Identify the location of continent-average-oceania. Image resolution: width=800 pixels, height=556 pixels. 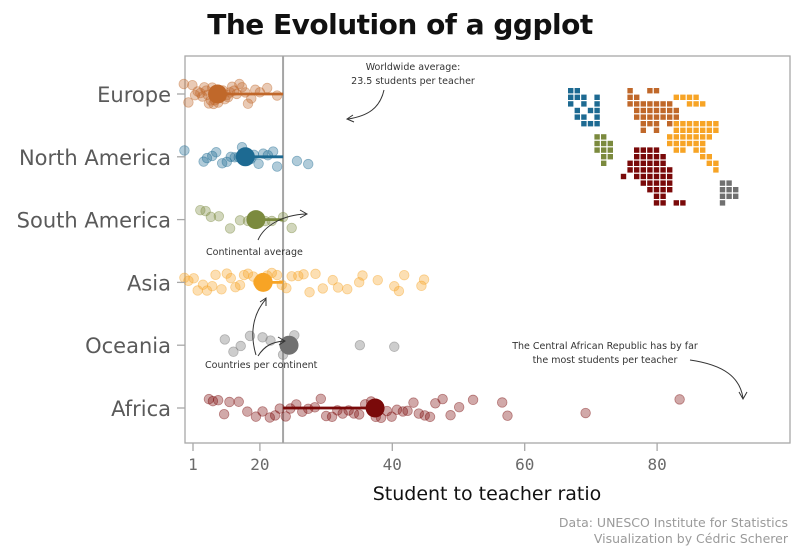
(289, 345).